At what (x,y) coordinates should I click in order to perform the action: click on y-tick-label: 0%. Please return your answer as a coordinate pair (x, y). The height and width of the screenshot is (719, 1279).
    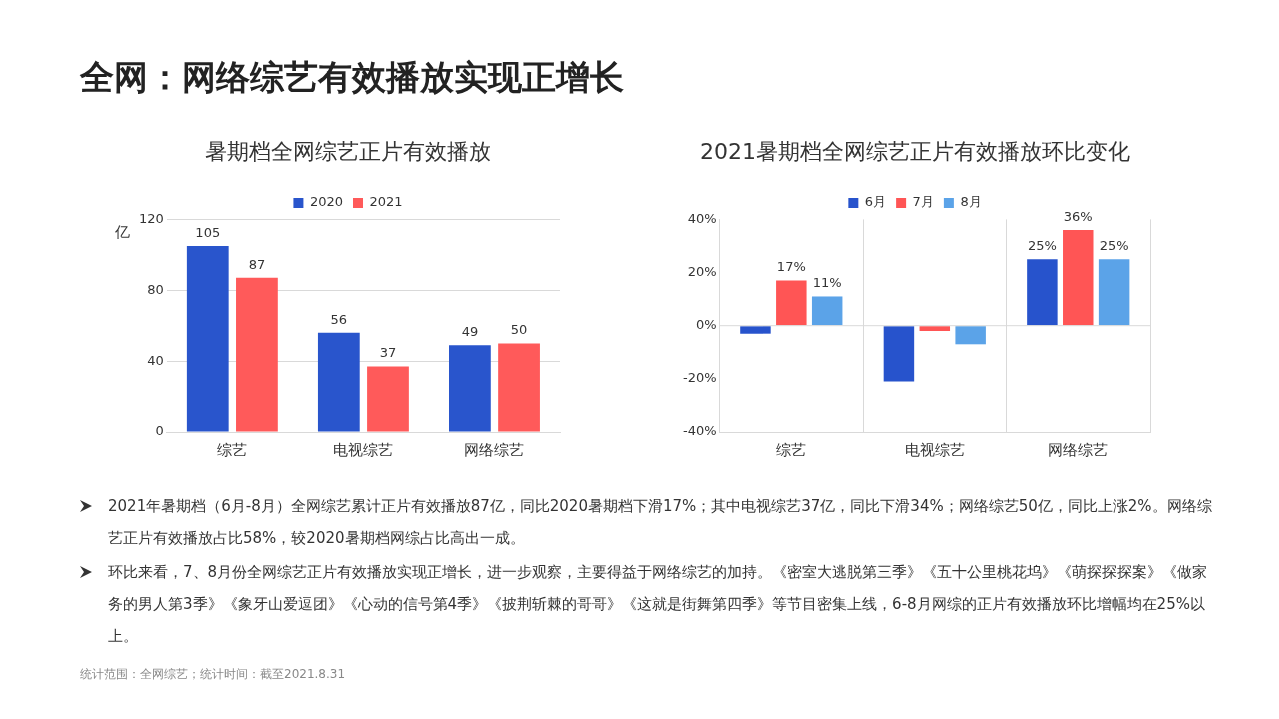
    Looking at the image, I should click on (706, 325).